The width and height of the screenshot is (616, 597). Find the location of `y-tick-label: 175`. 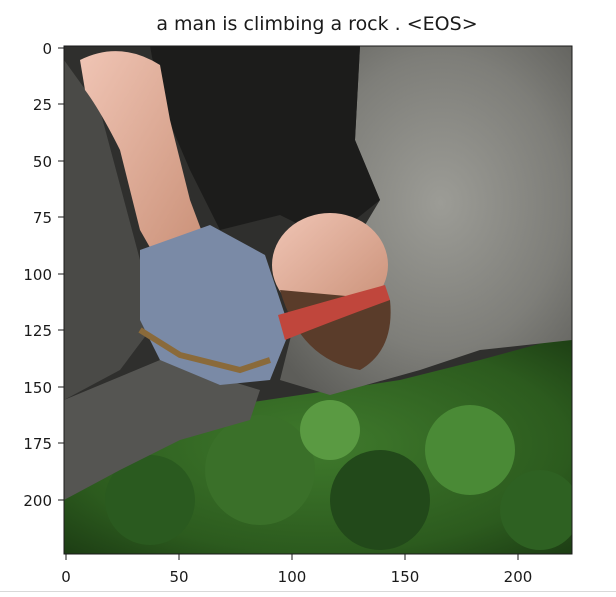

y-tick-label: 175 is located at coordinates (37, 444).